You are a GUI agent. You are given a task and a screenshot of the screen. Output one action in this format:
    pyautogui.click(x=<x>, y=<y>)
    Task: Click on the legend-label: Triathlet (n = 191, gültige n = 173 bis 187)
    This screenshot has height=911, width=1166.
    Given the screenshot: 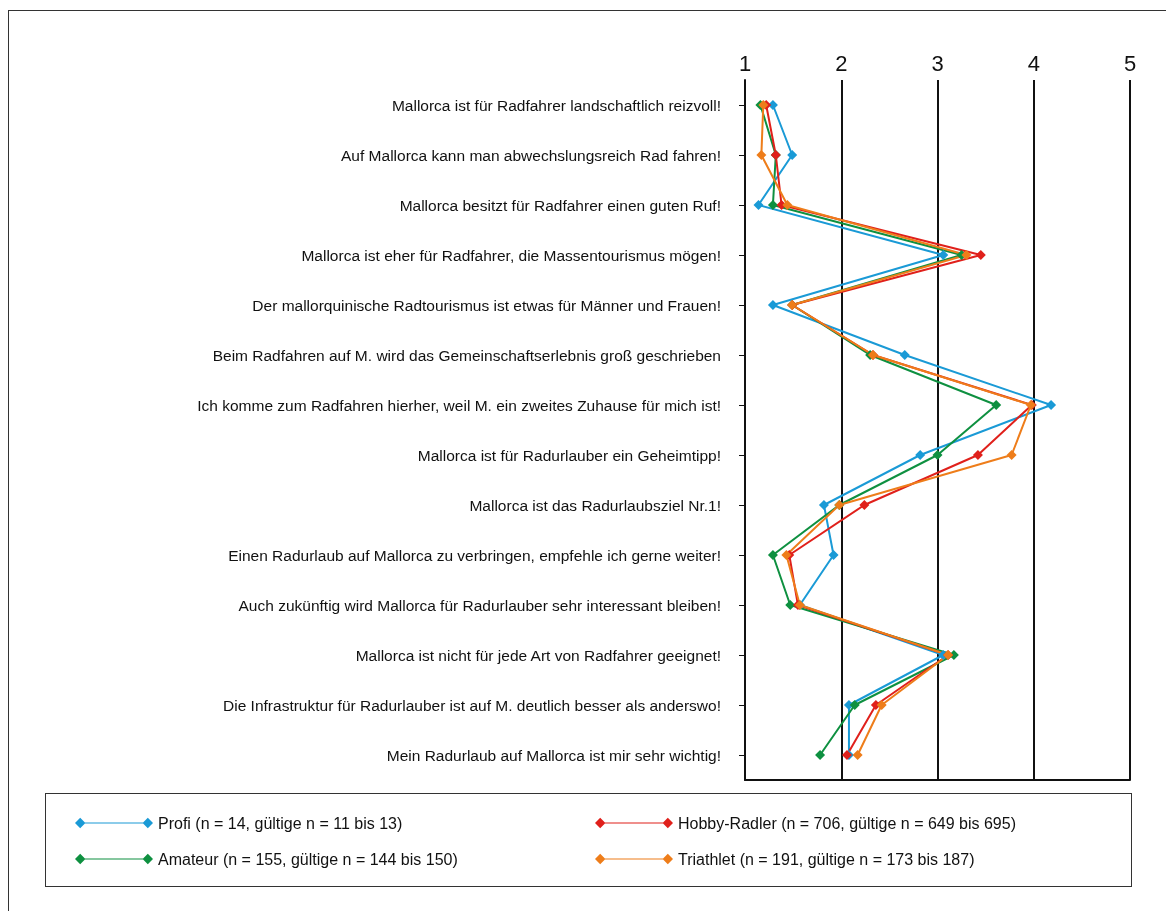 What is the action you would take?
    pyautogui.click(x=826, y=859)
    